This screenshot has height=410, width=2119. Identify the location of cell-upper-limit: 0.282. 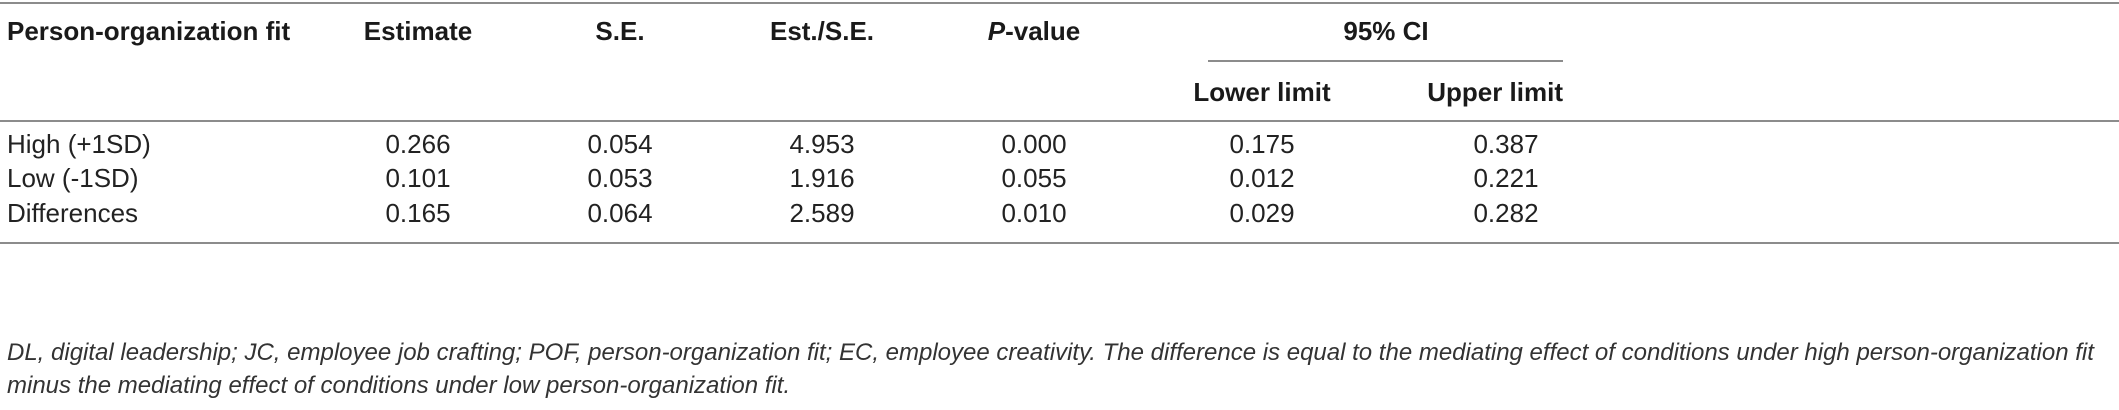
(1506, 213).